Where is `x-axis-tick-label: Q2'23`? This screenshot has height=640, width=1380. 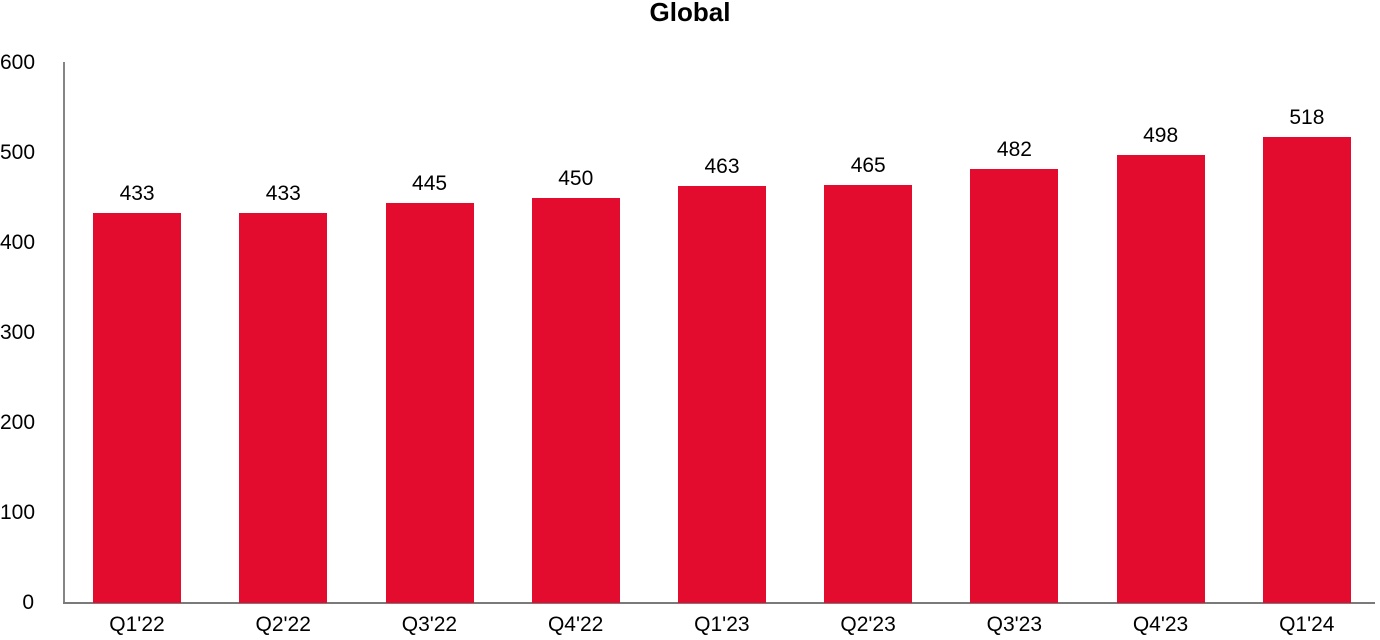 x-axis-tick-label: Q2'23 is located at coordinates (868, 624).